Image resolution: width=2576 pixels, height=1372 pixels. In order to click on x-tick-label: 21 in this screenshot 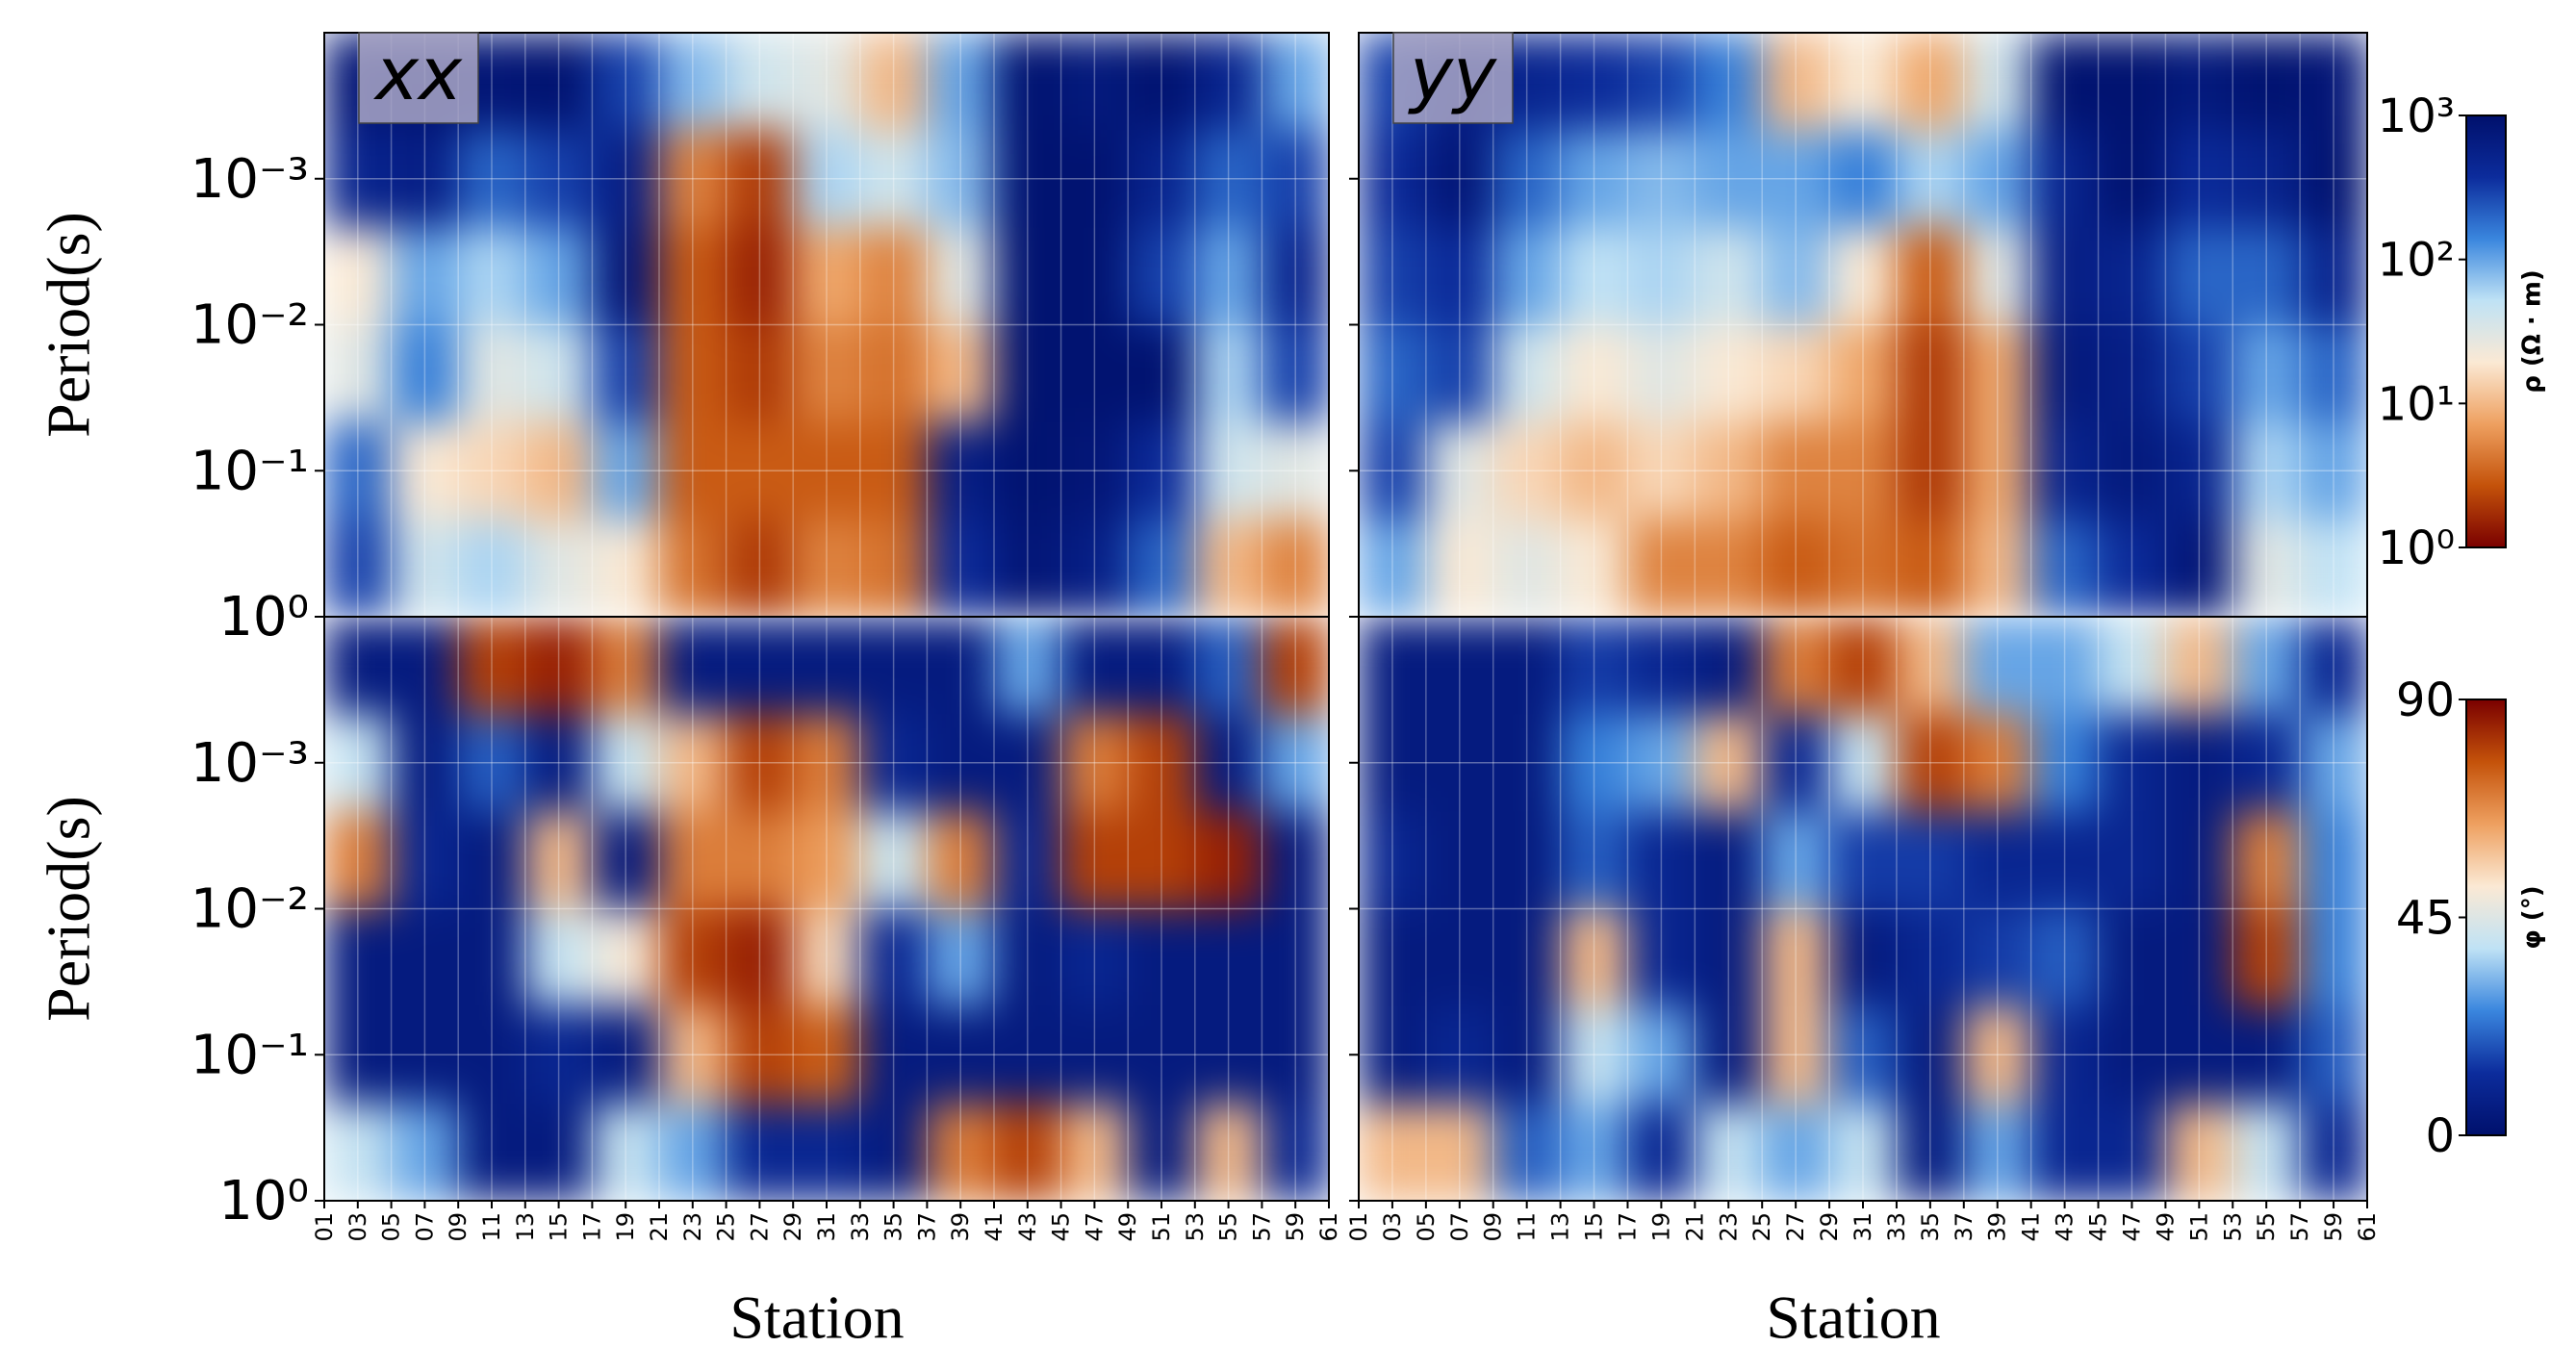, I will do `click(1694, 1227)`.